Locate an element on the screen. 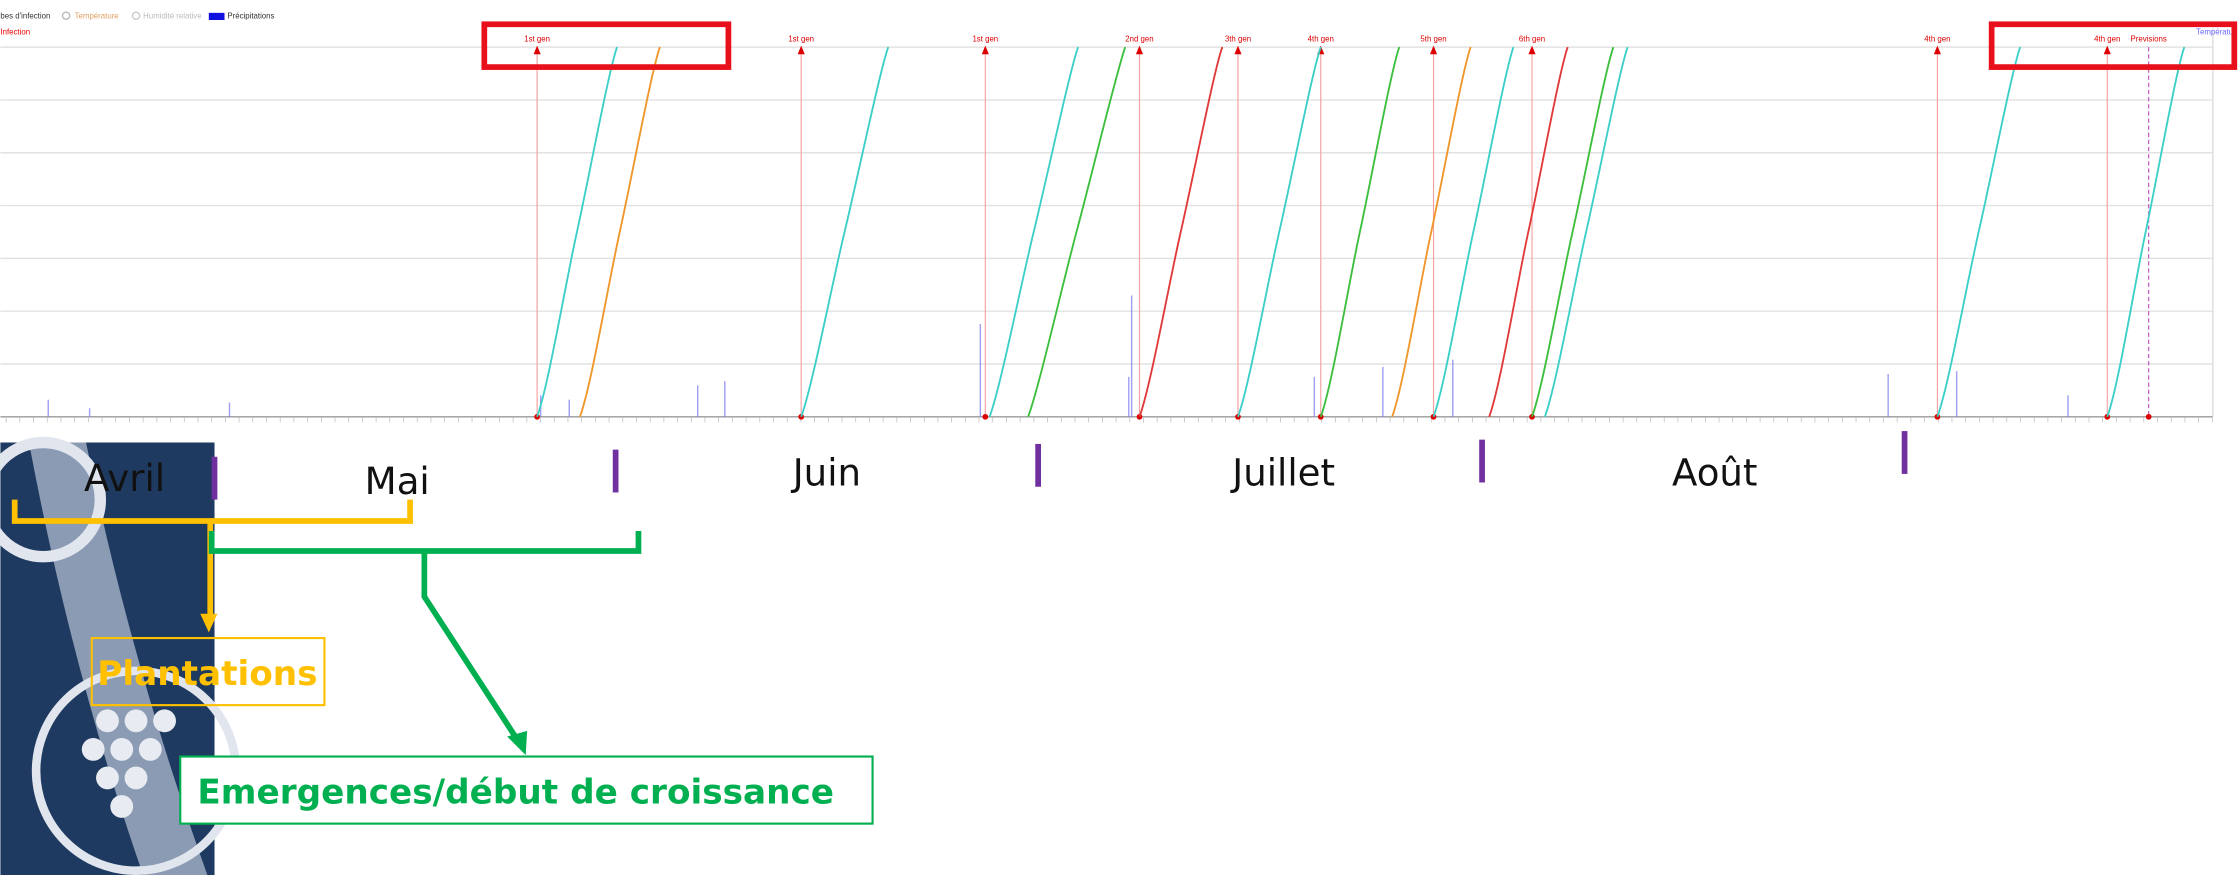 This screenshot has width=2239, height=875. emergence-bracket is located at coordinates (425, 635).